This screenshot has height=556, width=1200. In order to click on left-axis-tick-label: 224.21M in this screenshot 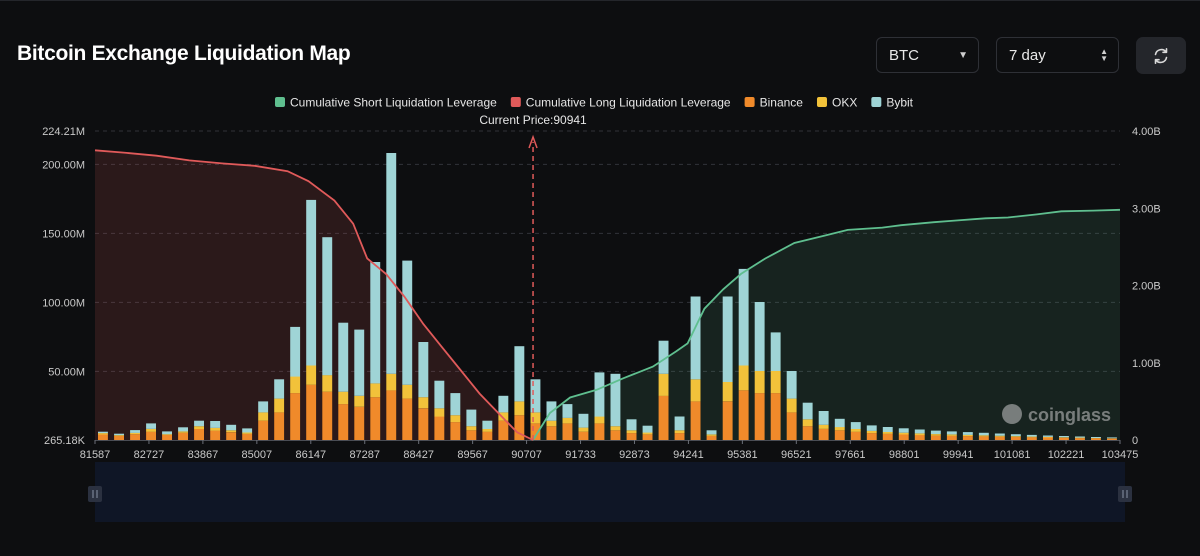, I will do `click(63, 132)`.